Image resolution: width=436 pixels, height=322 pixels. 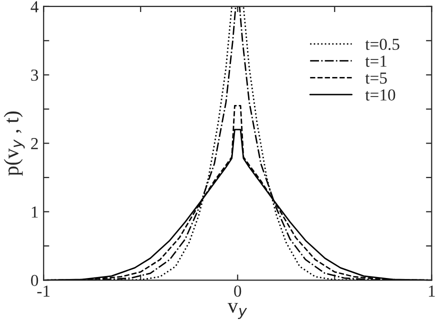 What do you see at coordinates (35, 212) in the screenshot?
I see `y-tick-label: 1` at bounding box center [35, 212].